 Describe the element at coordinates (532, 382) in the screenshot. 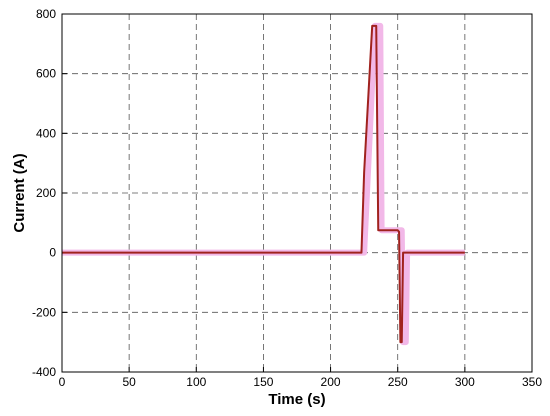

I see `x-tick-label: 350` at that location.